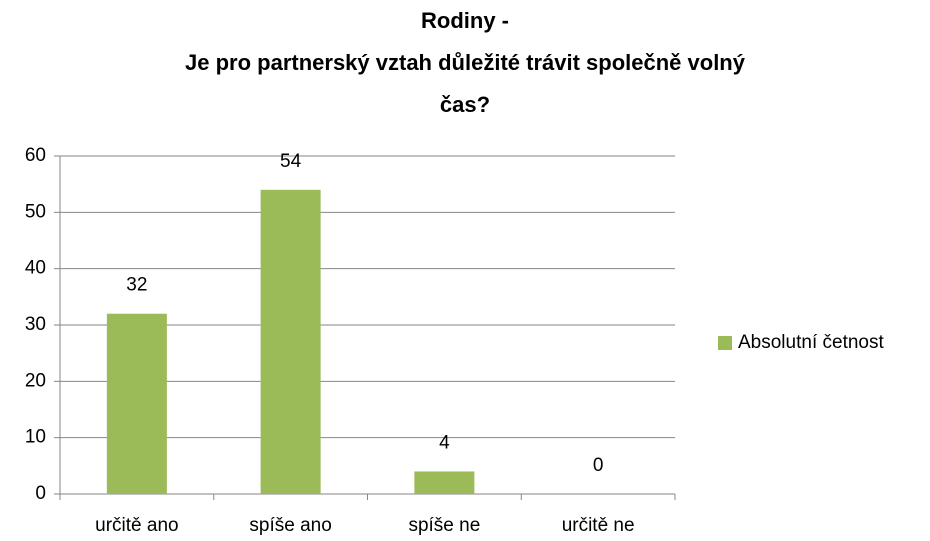  I want to click on y-tick-label: 60, so click(35, 155).